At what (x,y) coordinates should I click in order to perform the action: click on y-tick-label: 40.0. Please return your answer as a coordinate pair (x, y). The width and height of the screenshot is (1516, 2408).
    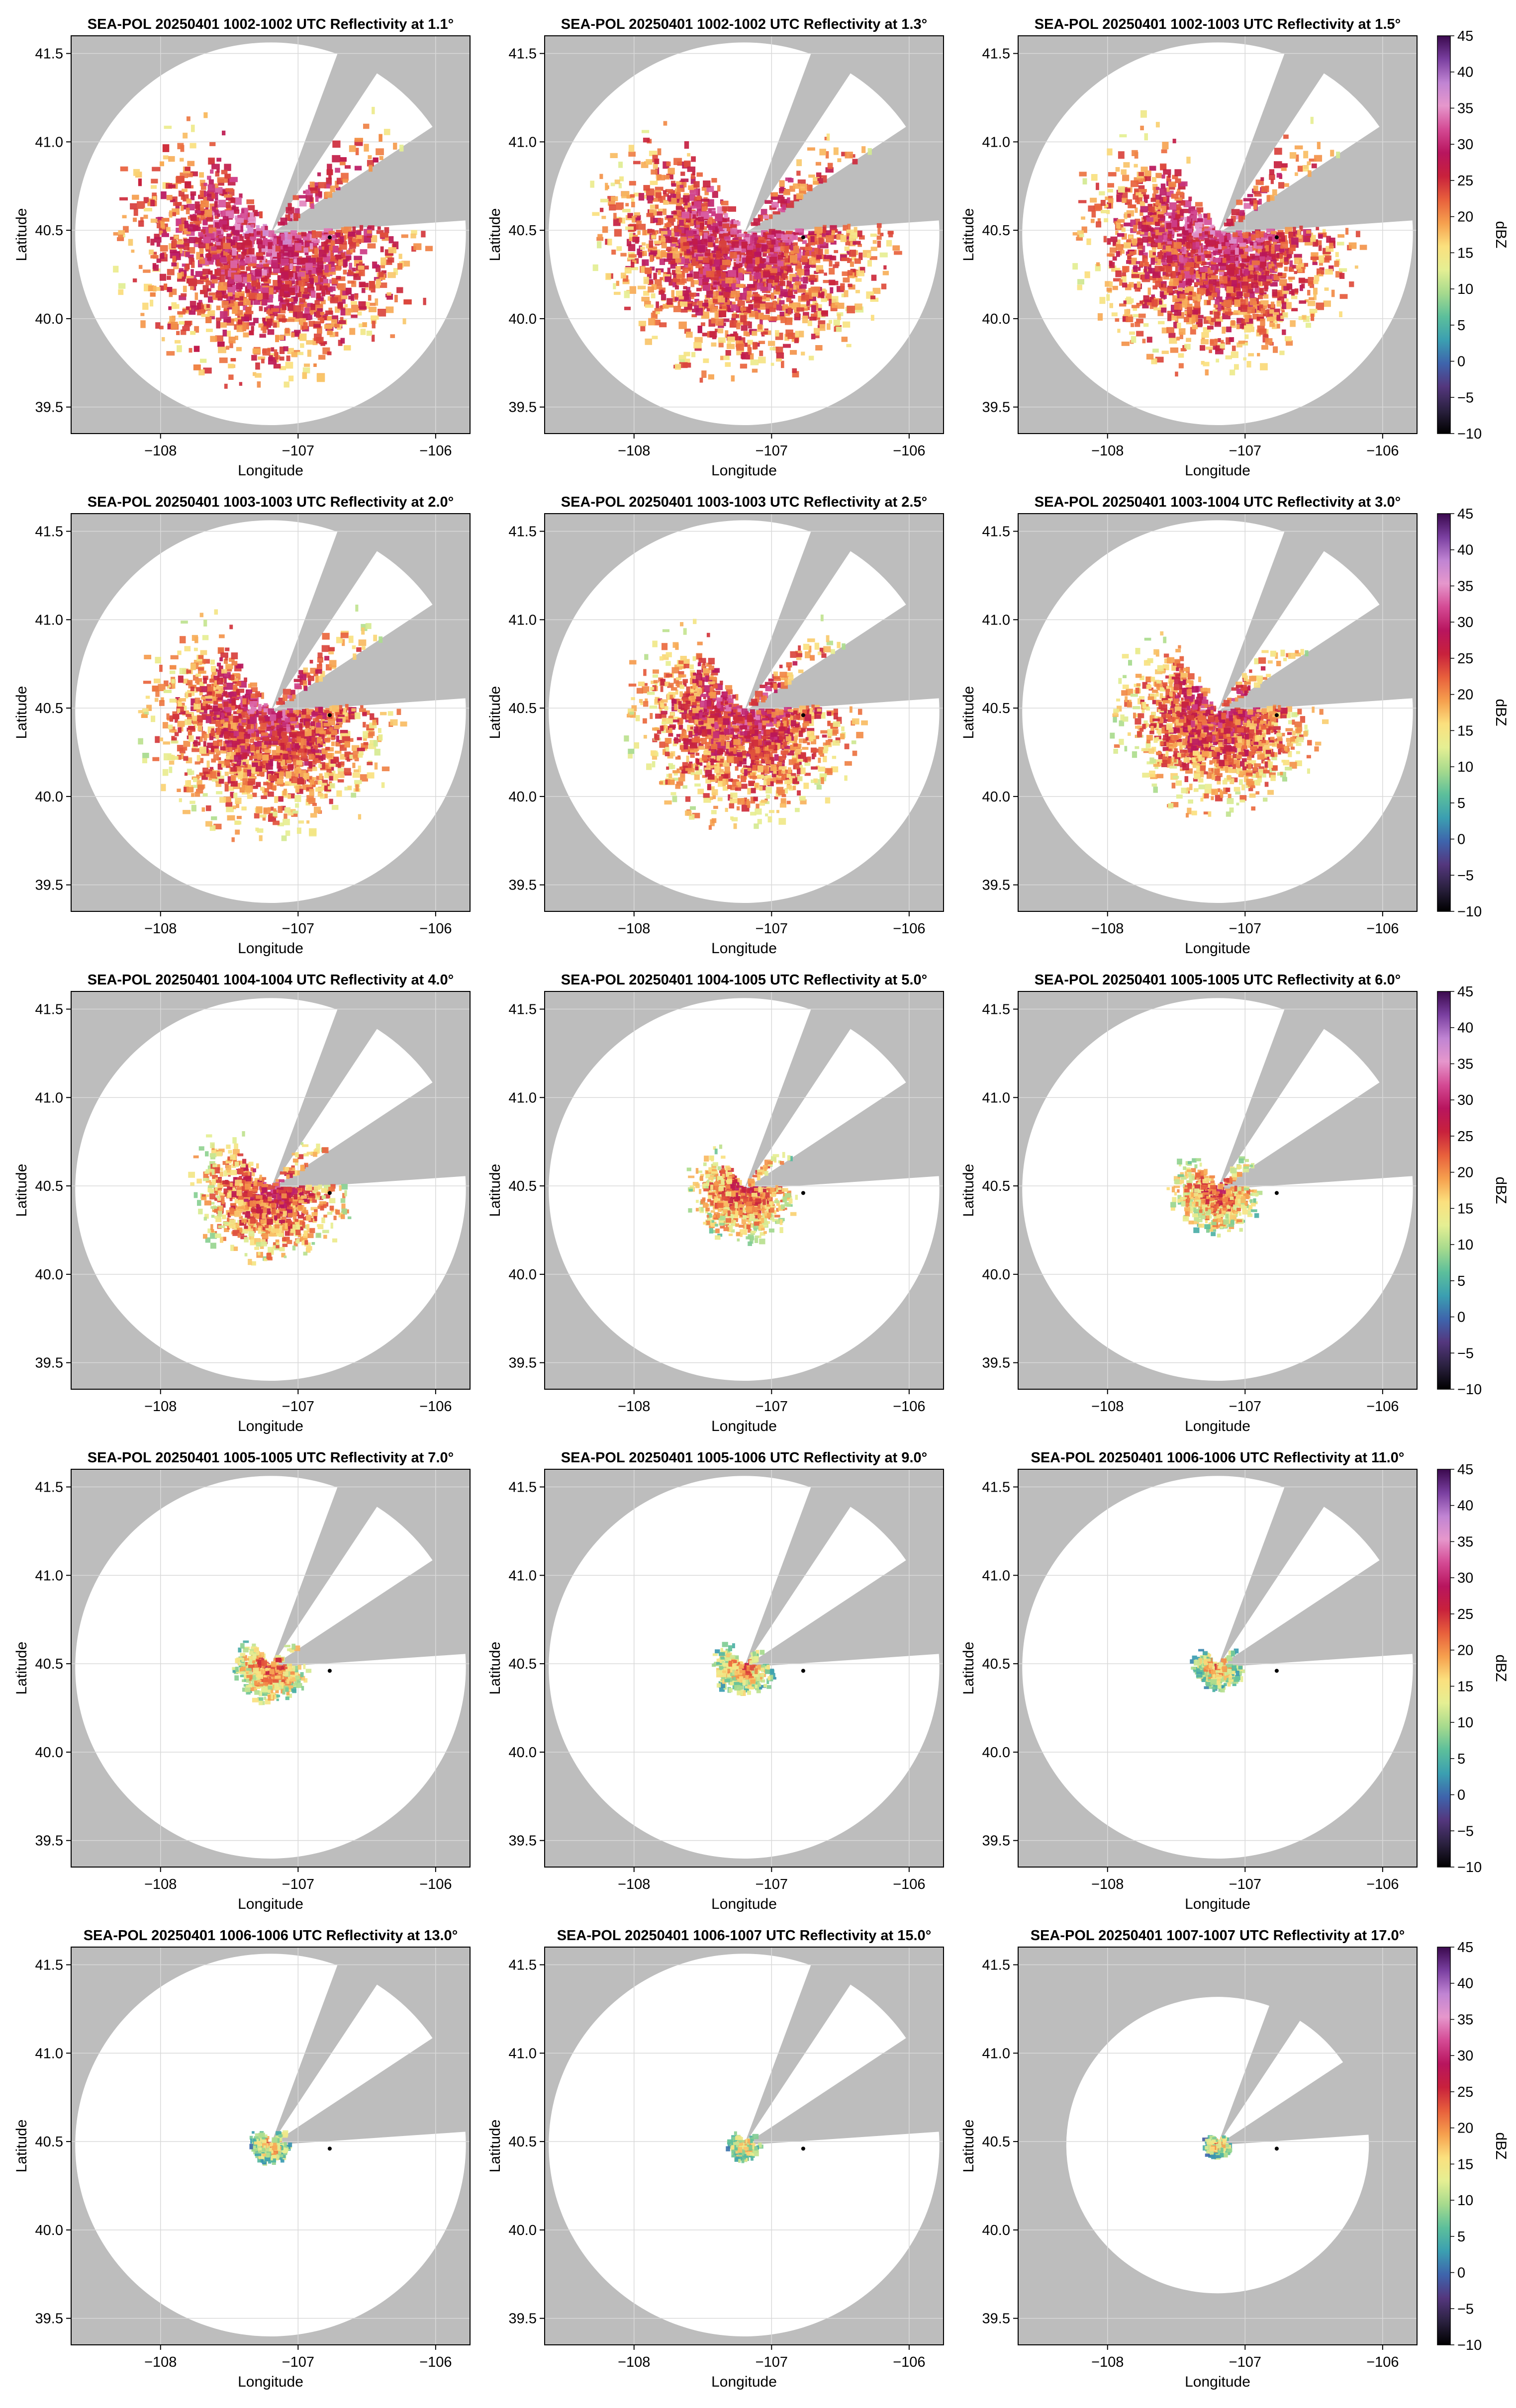
    Looking at the image, I should click on (523, 319).